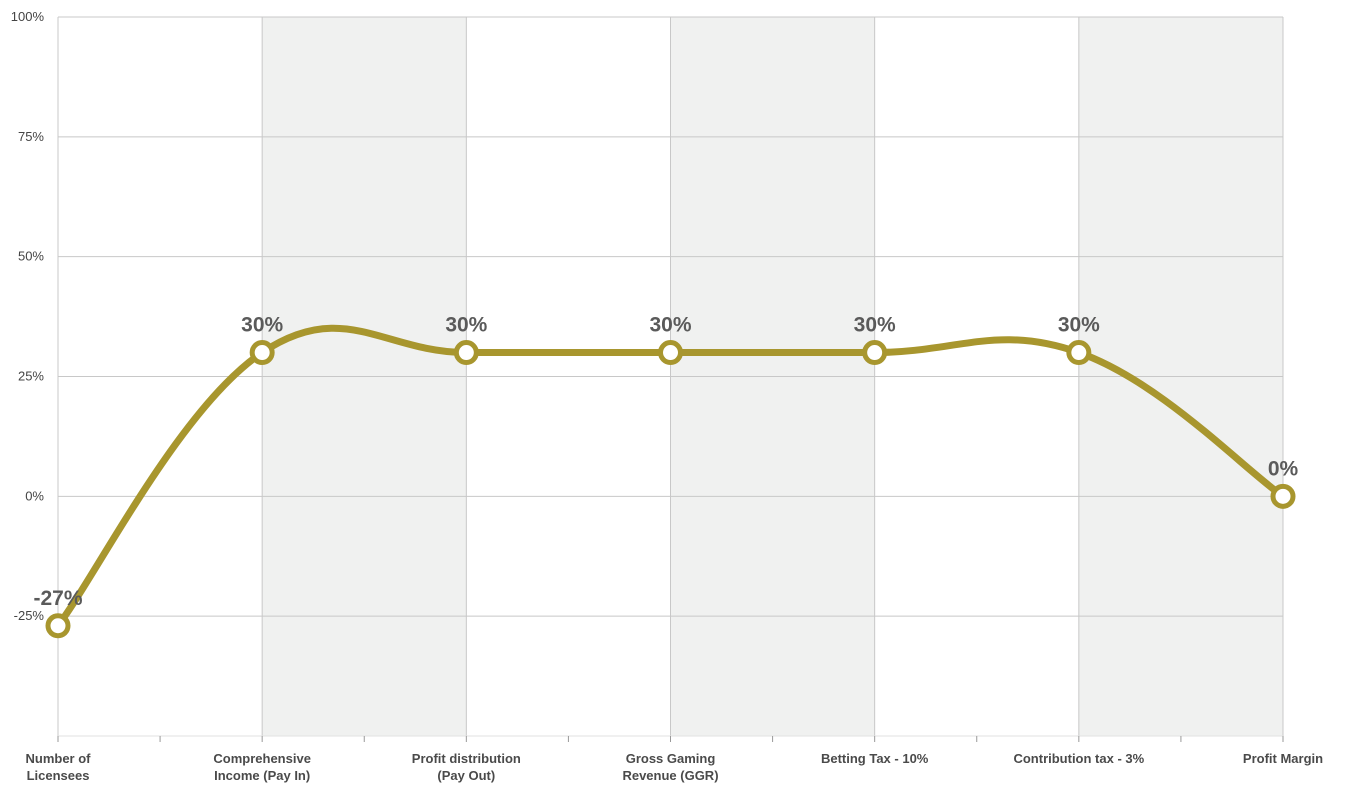  What do you see at coordinates (59, 767) in the screenshot?
I see `x-tick-label: Number of Licensees` at bounding box center [59, 767].